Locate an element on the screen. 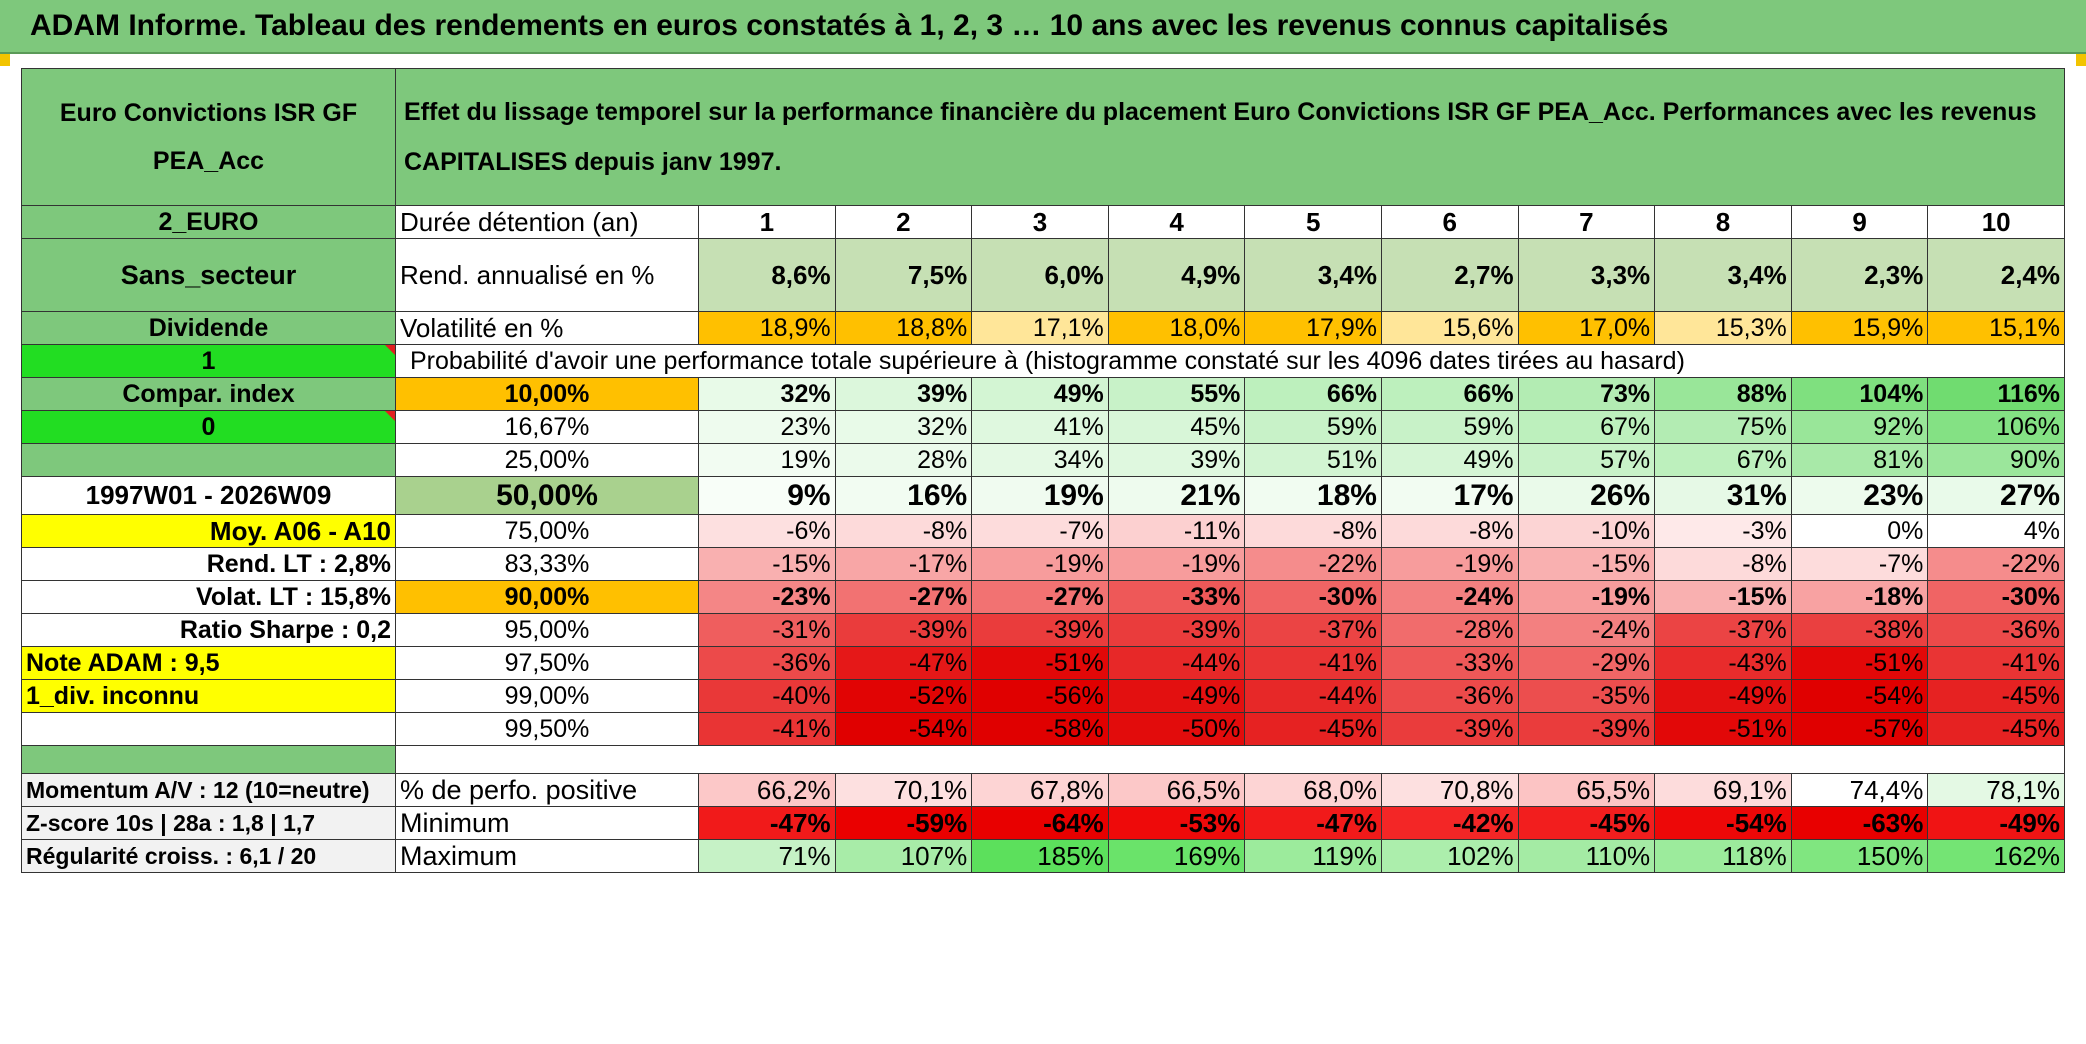 The height and width of the screenshot is (1044, 2086). rendement-cell: 3,3% is located at coordinates (1586, 275).